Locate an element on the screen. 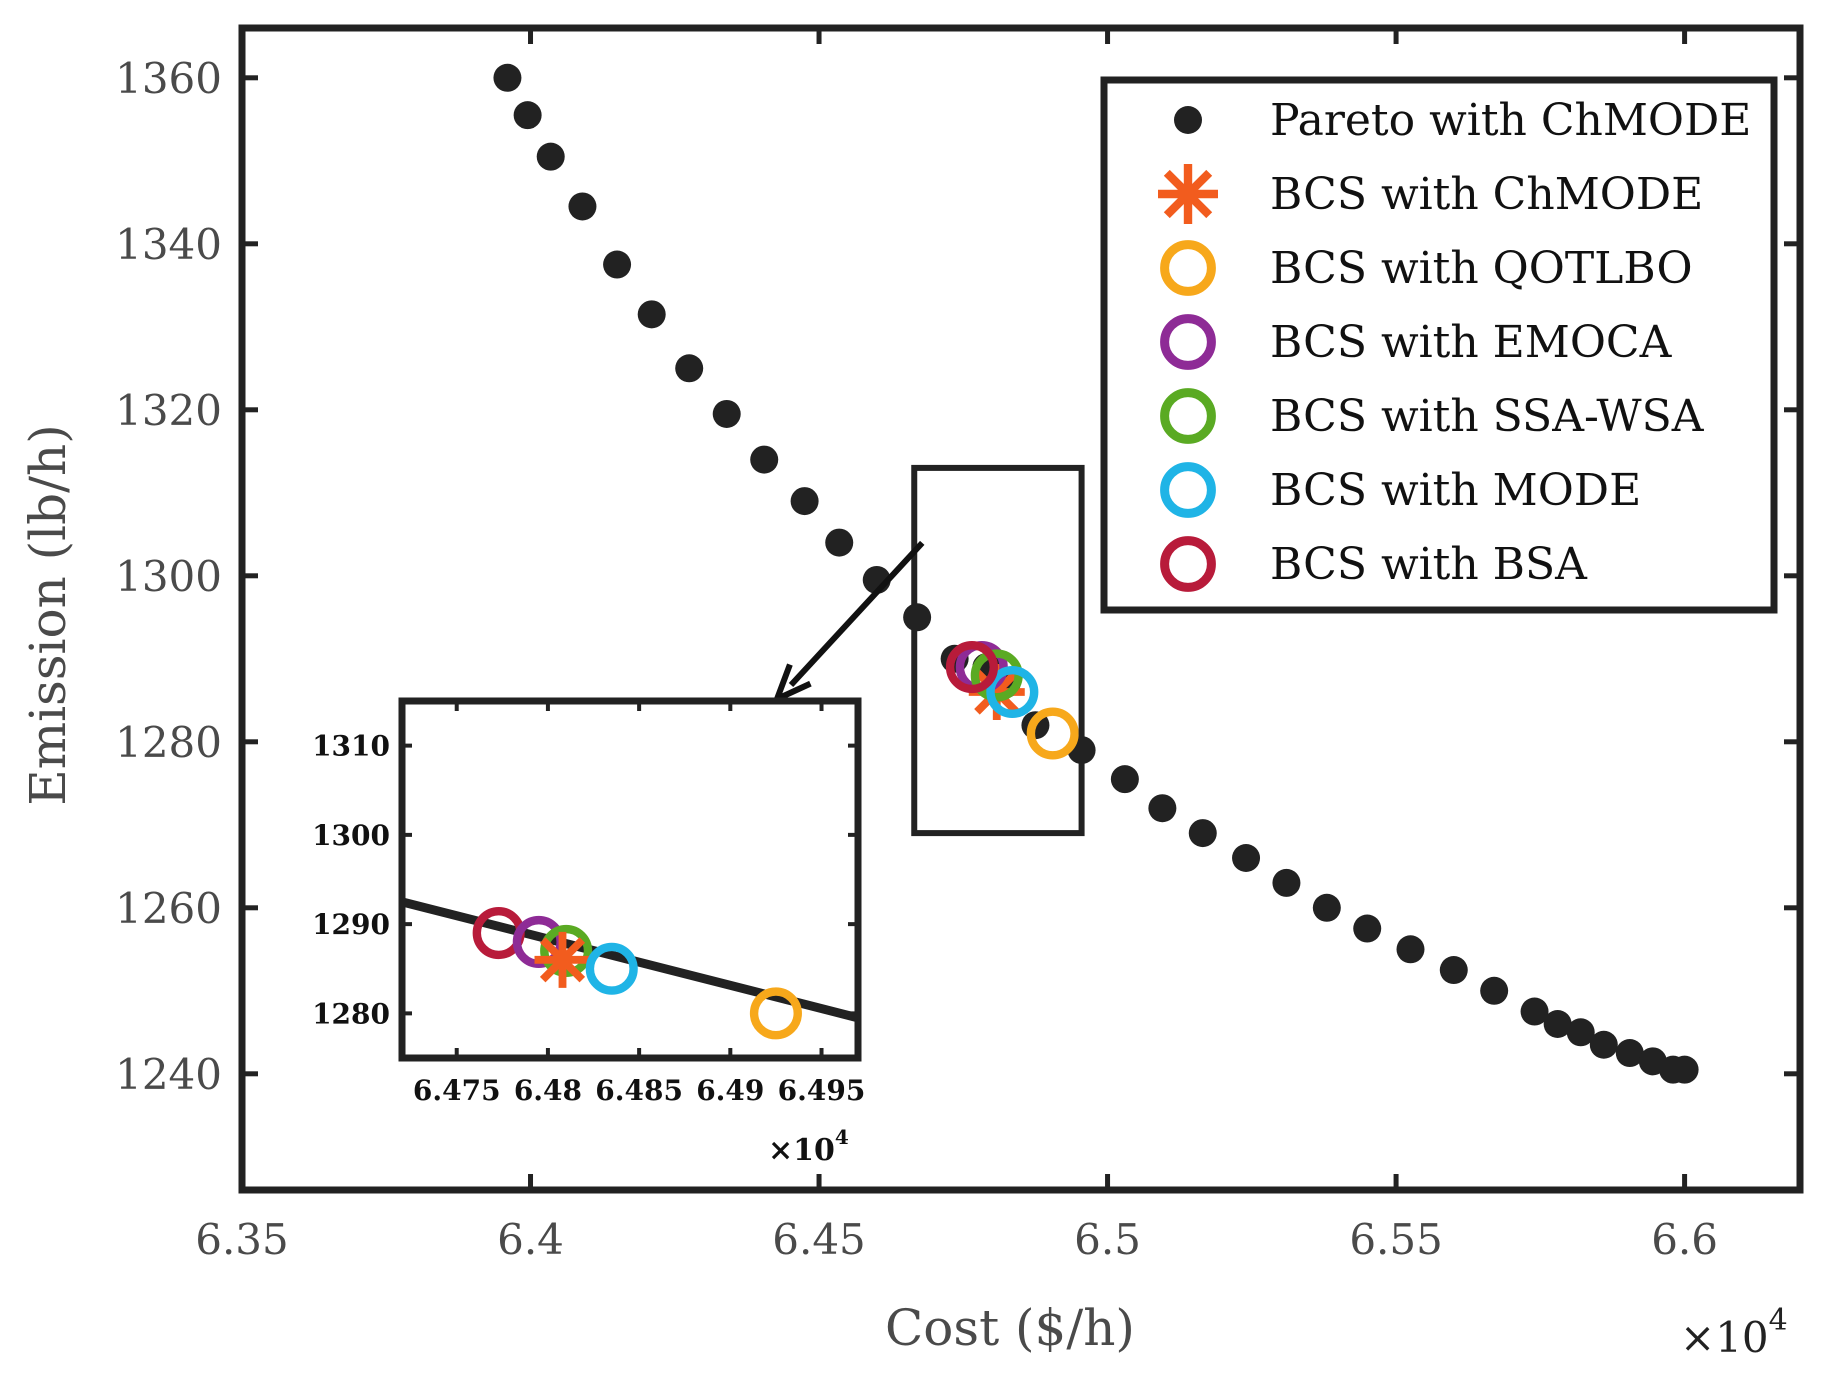 The height and width of the screenshot is (1380, 1822). y-tick-label: 1360 is located at coordinates (168, 78).